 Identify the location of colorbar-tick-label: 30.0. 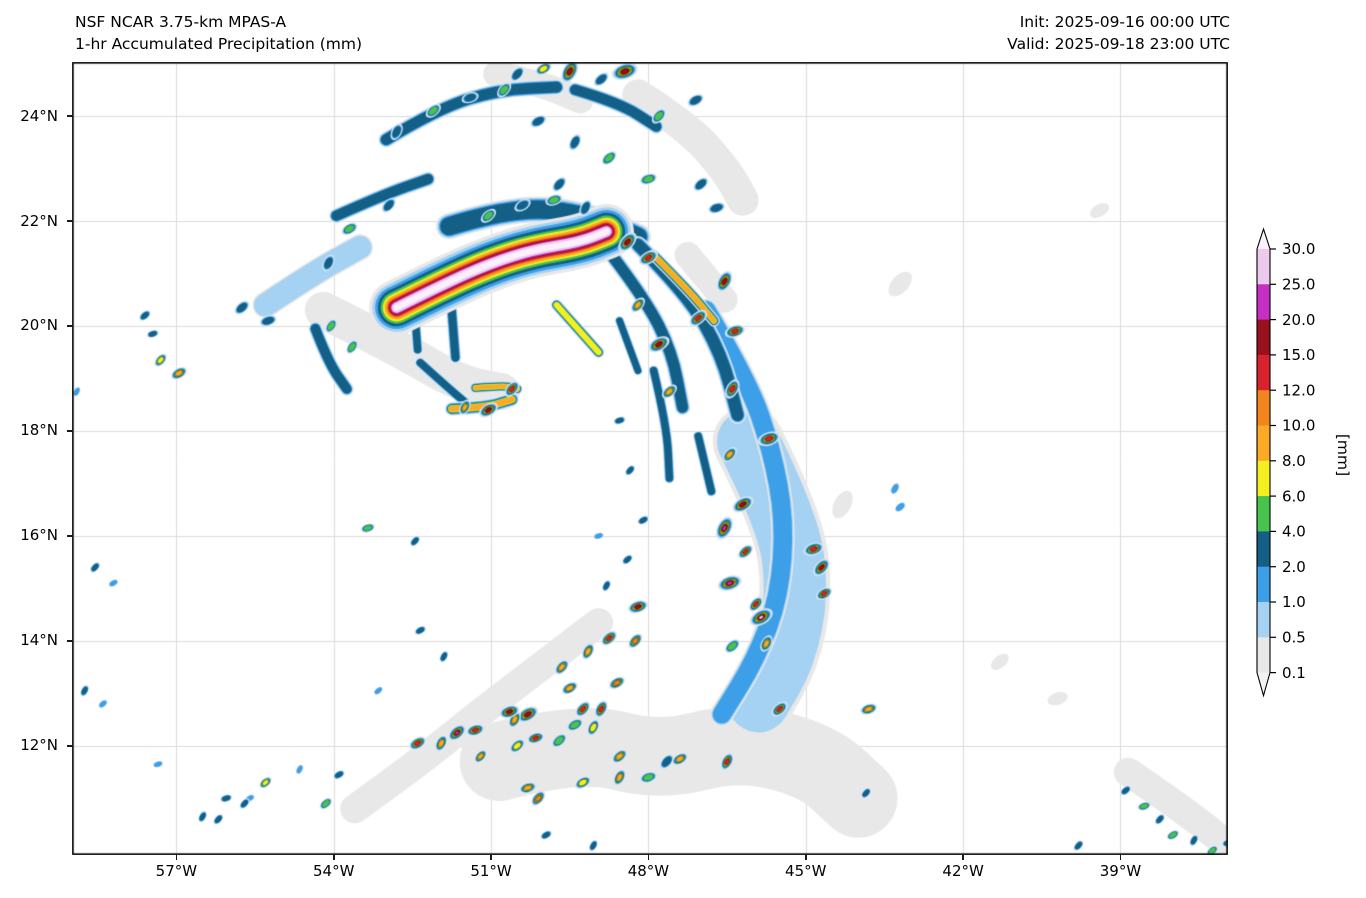
(1298, 249).